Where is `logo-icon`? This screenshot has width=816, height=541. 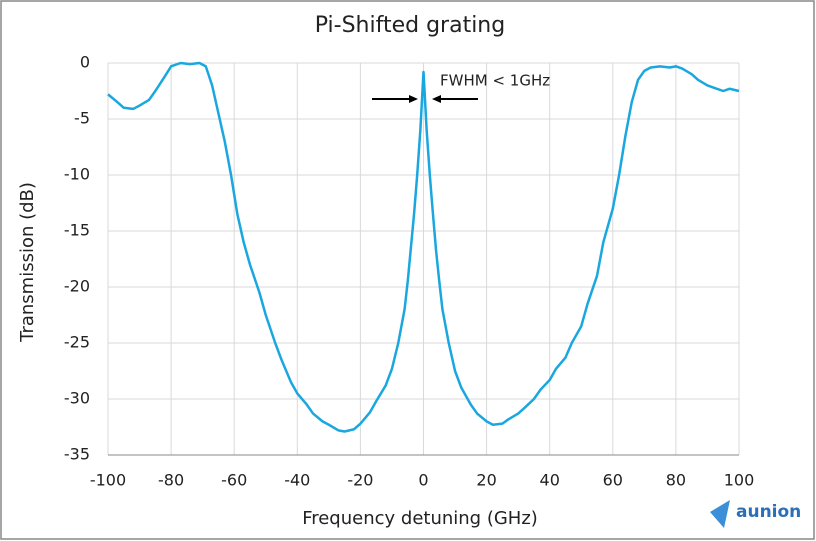
logo-icon is located at coordinates (720, 514).